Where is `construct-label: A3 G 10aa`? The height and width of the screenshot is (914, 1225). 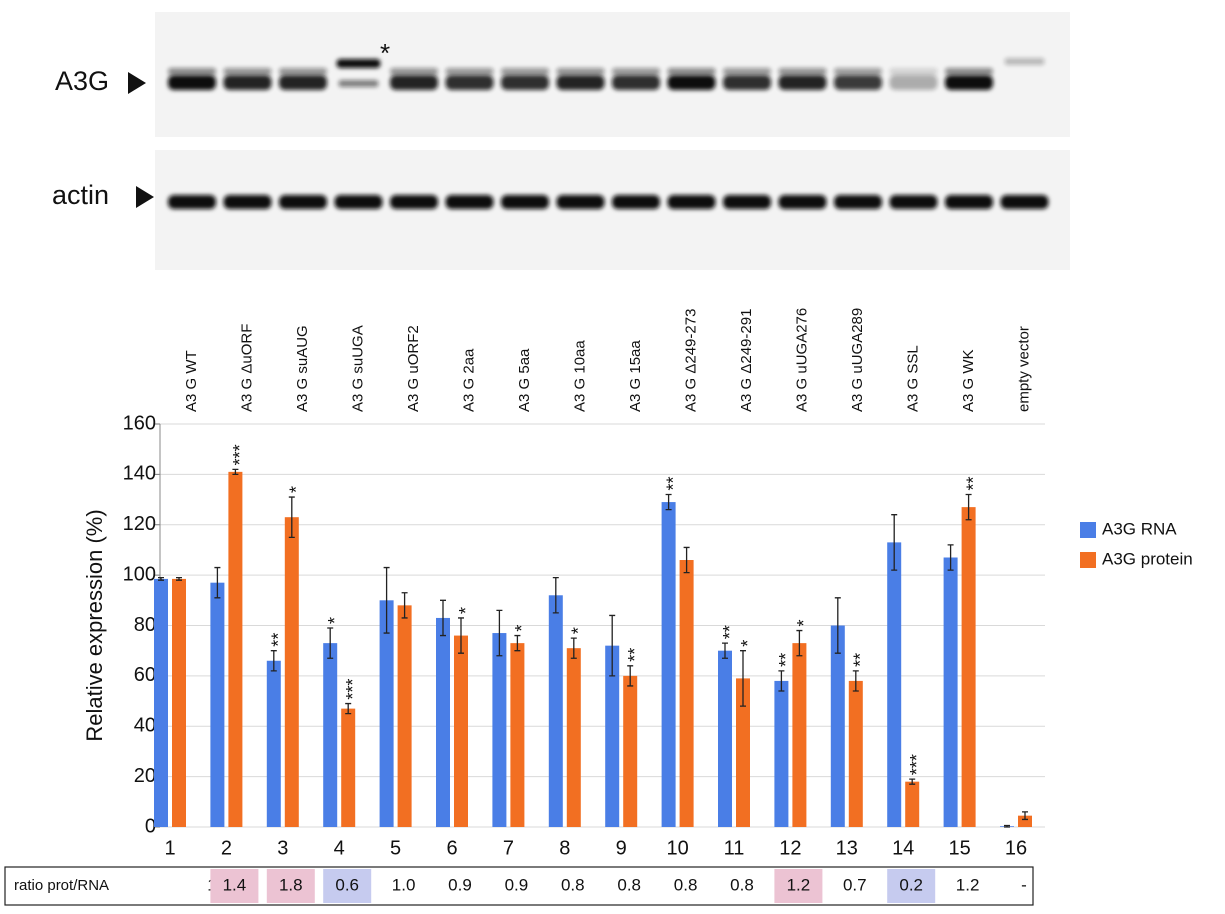
construct-label: A3 G 10aa is located at coordinates (579, 376).